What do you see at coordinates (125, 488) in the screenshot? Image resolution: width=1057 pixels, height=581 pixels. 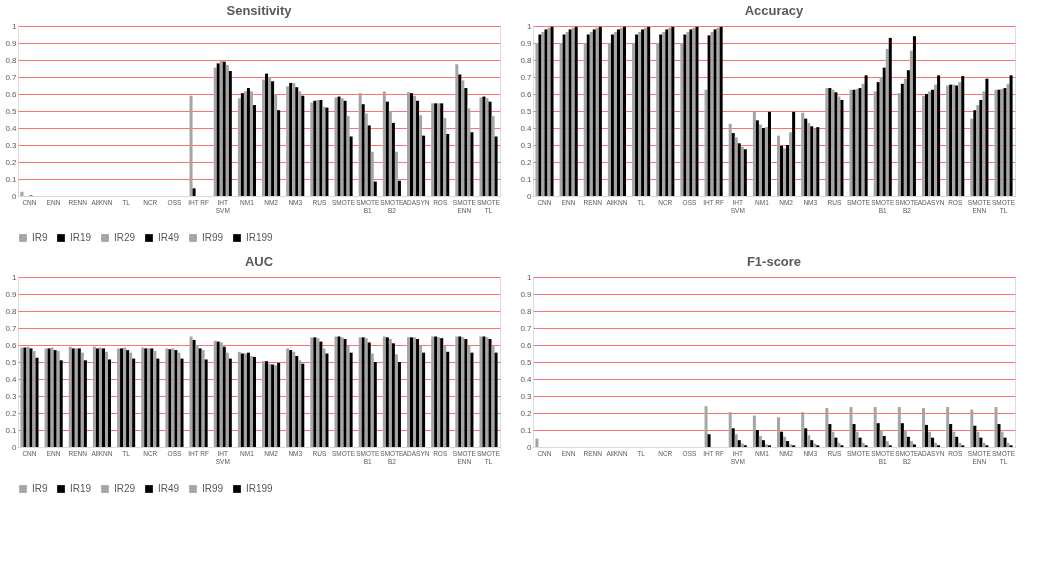 I see `legend-label: IR29` at bounding box center [125, 488].